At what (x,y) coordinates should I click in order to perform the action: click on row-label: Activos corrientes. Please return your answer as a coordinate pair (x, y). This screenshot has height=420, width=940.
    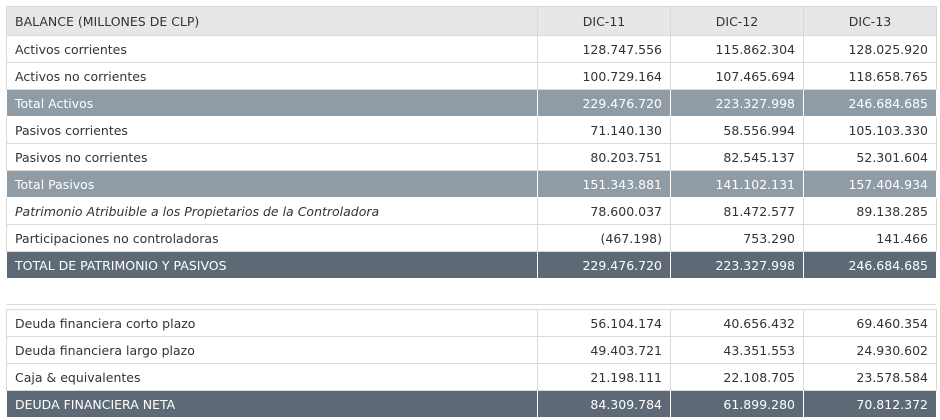
    Looking at the image, I should click on (272, 49).